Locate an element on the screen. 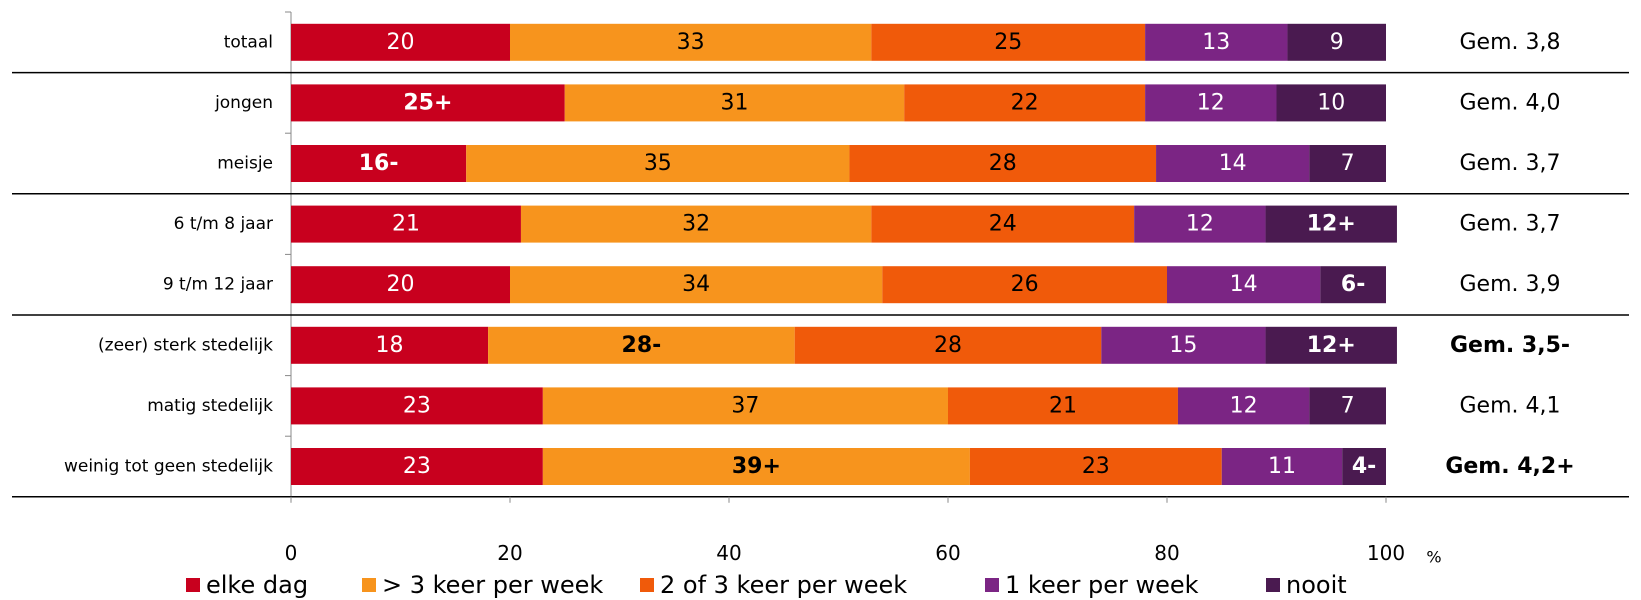 The height and width of the screenshot is (600, 1641). average-label: Gem. 4,0 is located at coordinates (1510, 102).